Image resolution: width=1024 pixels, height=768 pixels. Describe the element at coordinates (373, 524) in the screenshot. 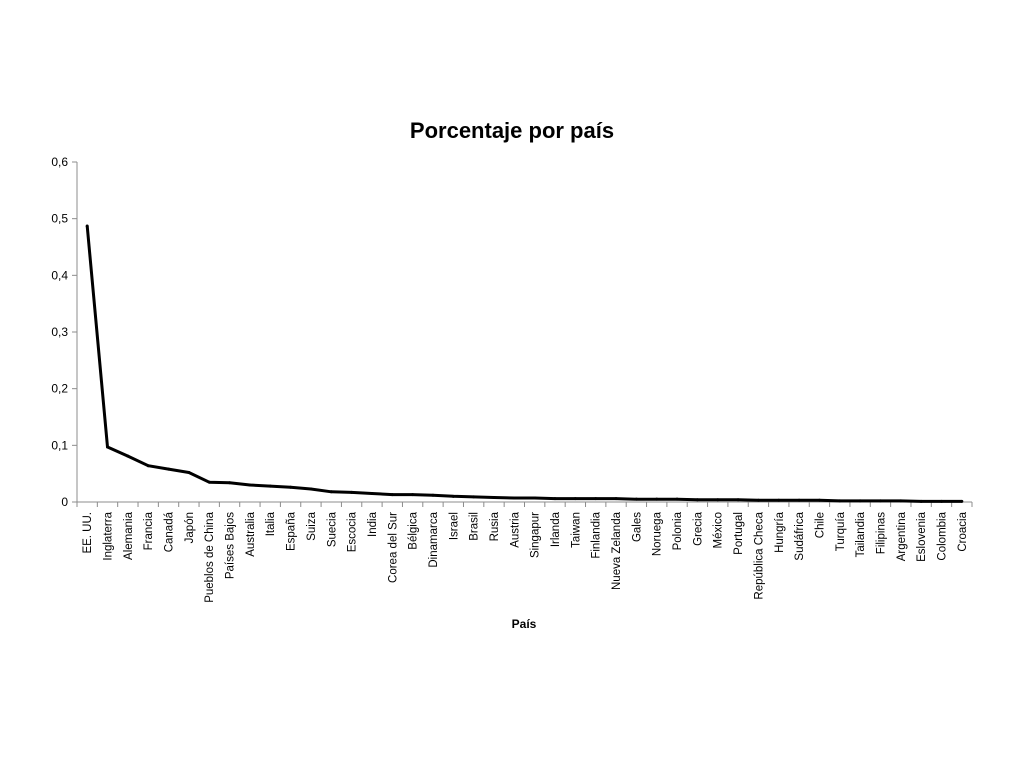

I see `x-tick-label: India` at that location.